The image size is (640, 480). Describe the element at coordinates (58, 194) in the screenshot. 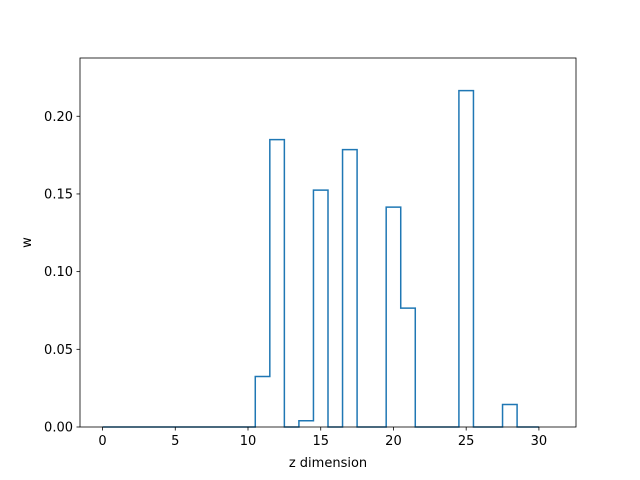

I see `y-tick-label: 0.15` at that location.